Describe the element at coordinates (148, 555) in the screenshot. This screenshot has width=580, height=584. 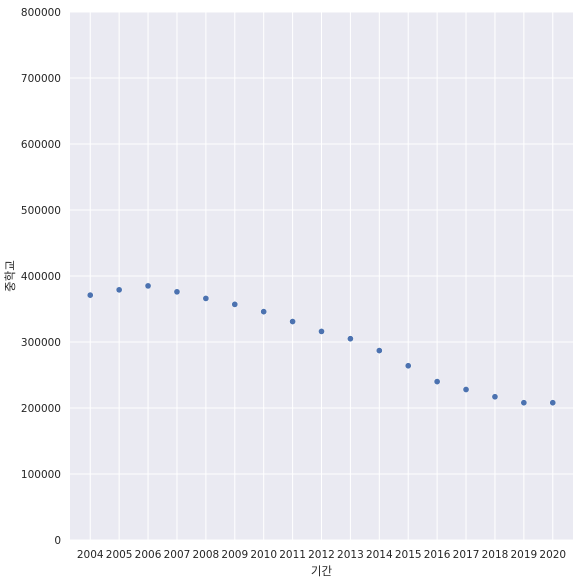
I see `x-tick-label: 2006` at that location.